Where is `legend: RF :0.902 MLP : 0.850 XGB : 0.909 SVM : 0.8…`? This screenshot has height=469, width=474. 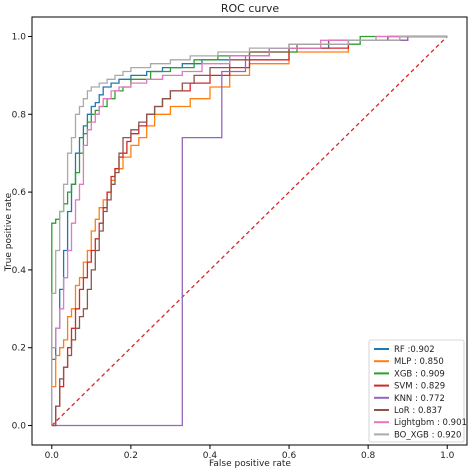 legend: RF :0.902 MLP : 0.850 XGB : 0.909 SVM : 0.8… is located at coordinates (417, 391).